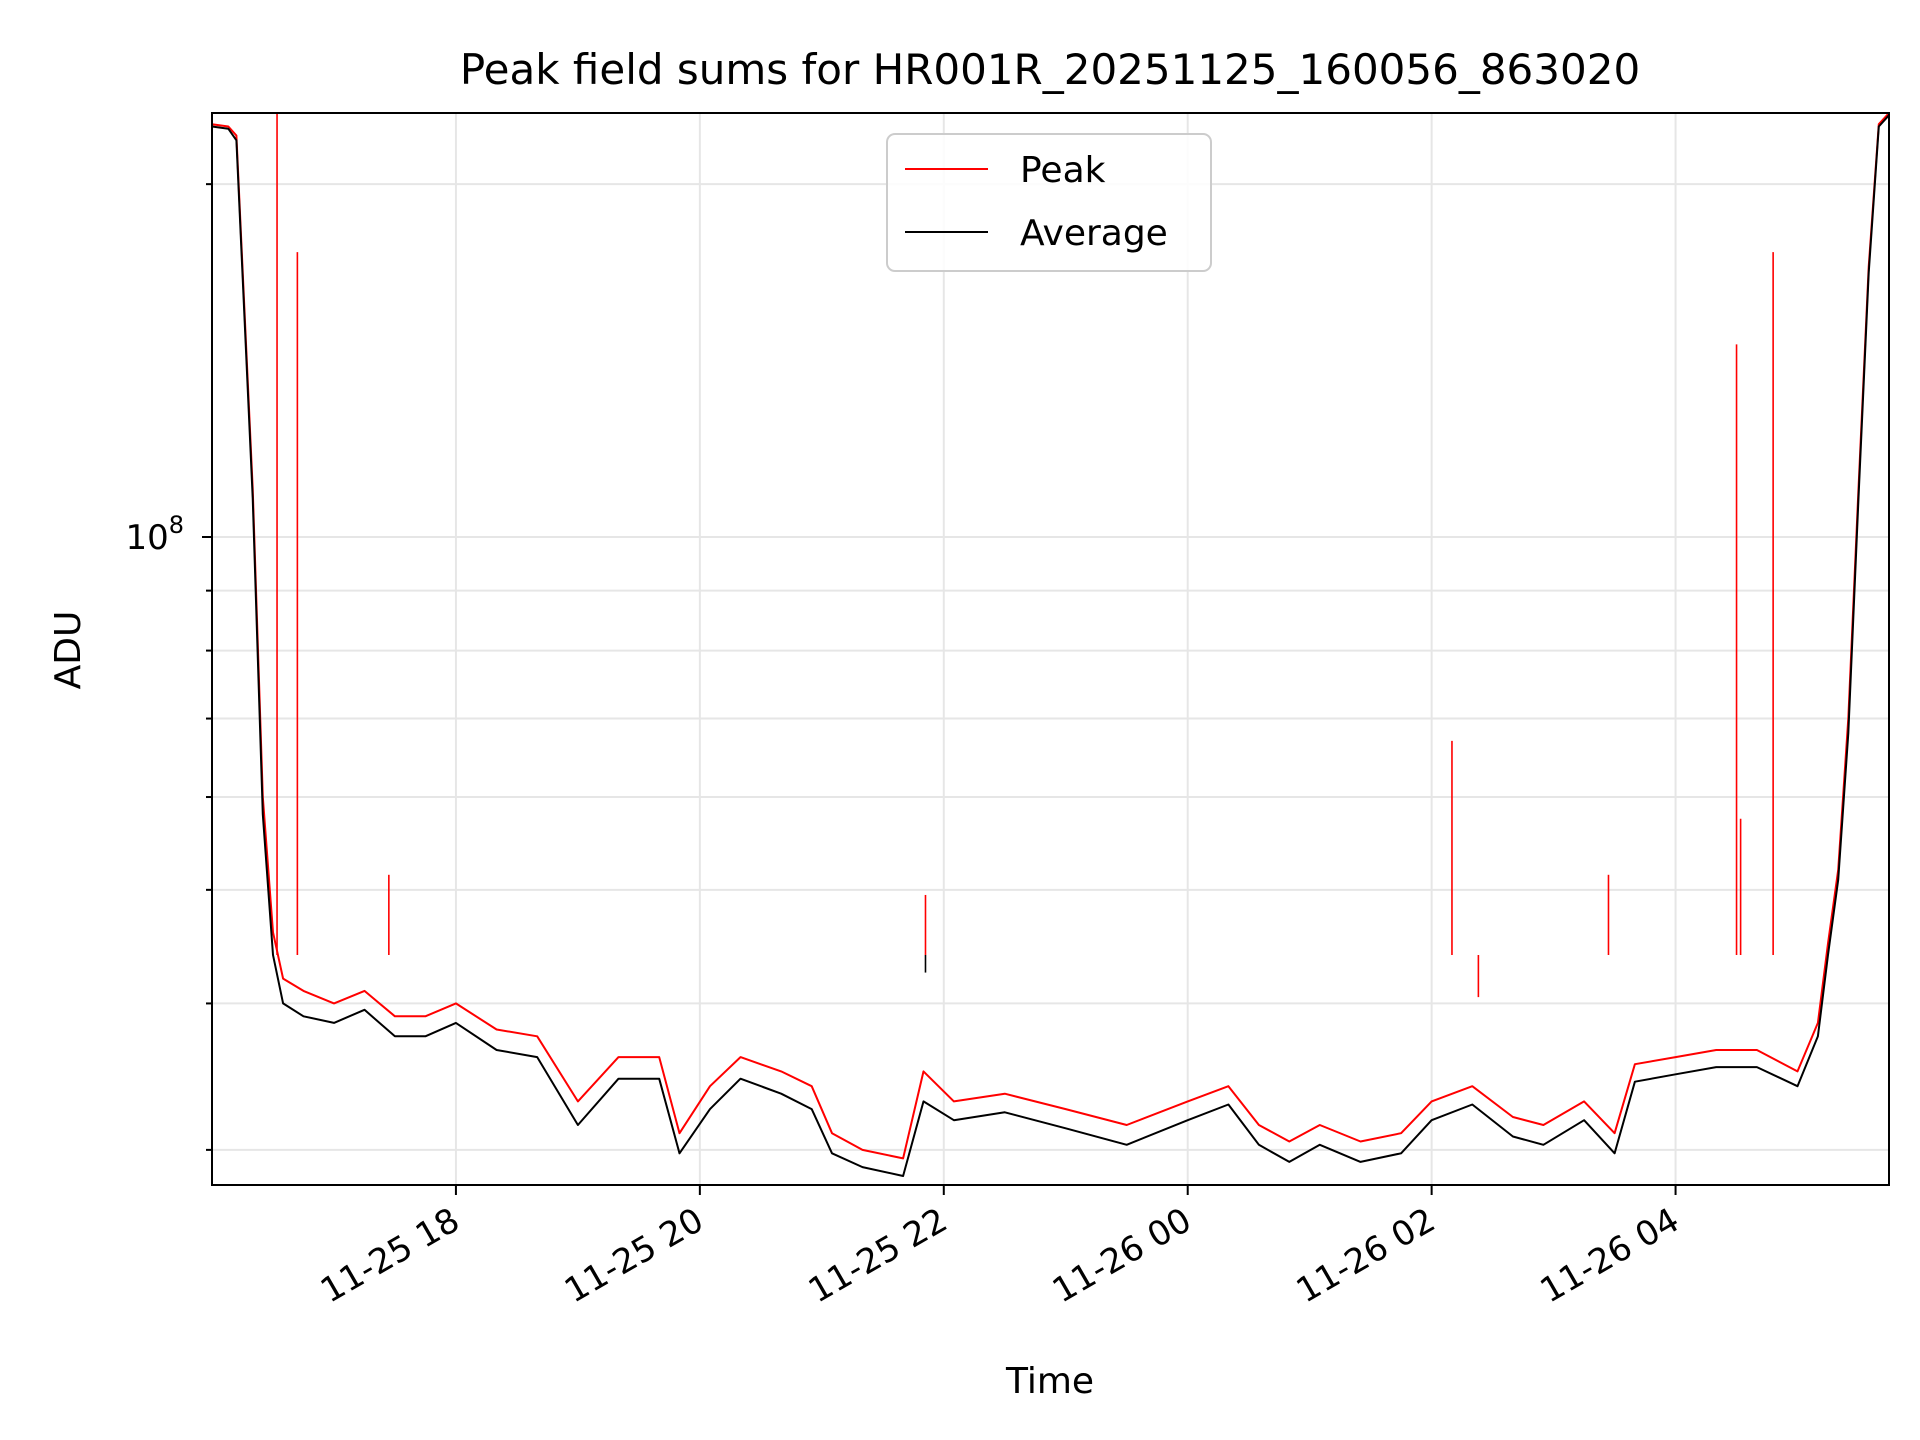 This screenshot has width=1920, height=1440. I want to click on y-axis-label: ADU, so click(68, 650).